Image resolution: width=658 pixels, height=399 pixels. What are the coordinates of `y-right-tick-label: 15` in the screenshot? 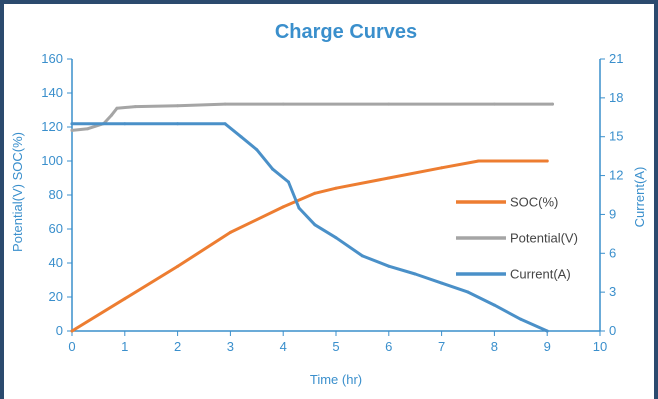 It's located at (616, 136).